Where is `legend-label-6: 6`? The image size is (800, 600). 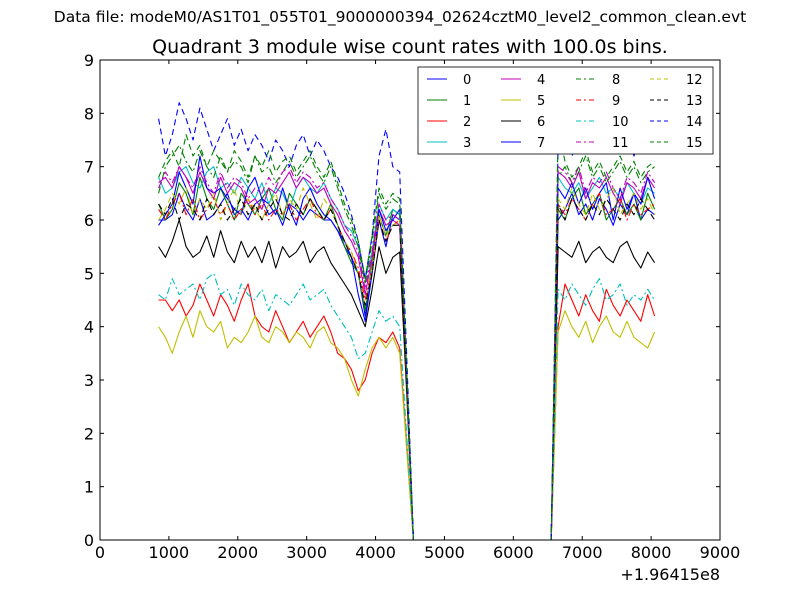
legend-label-6: 6 is located at coordinates (541, 122).